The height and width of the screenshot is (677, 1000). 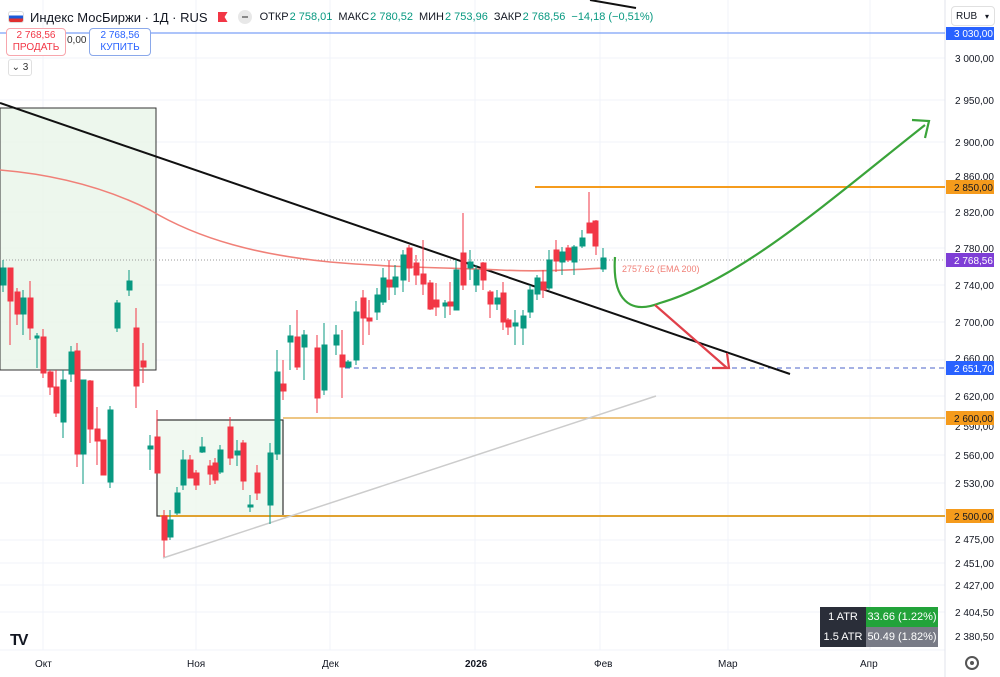 What do you see at coordinates (974, 397) in the screenshot?
I see `svg-text: 2 620,00` at bounding box center [974, 397].